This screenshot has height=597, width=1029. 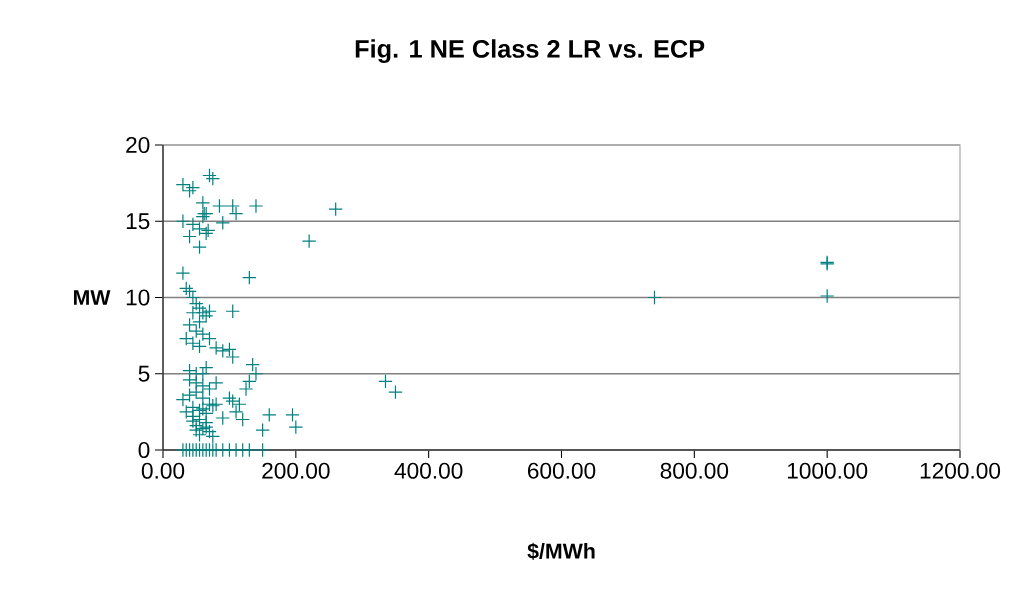 I want to click on x-tick-label: 0.00, so click(x=163, y=470).